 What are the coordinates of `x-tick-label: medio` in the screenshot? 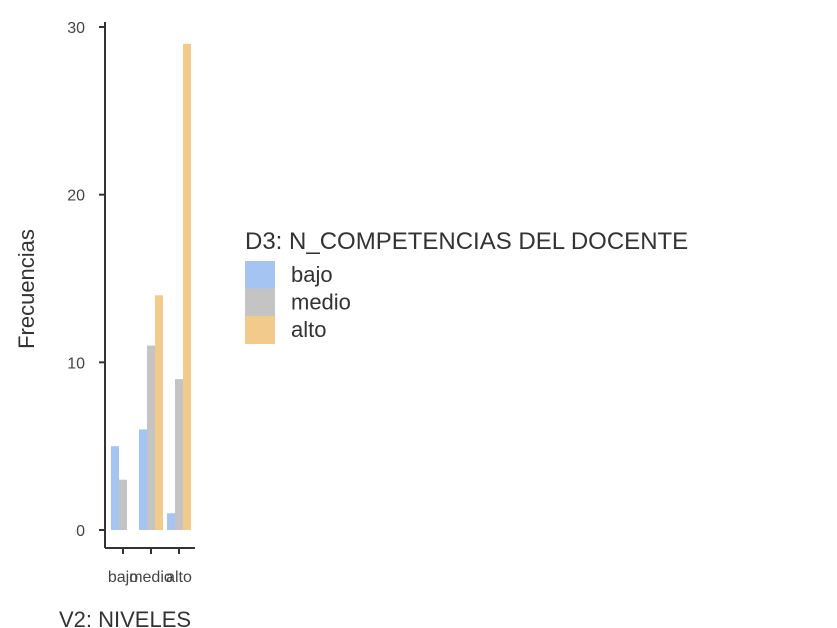 It's located at (151, 577).